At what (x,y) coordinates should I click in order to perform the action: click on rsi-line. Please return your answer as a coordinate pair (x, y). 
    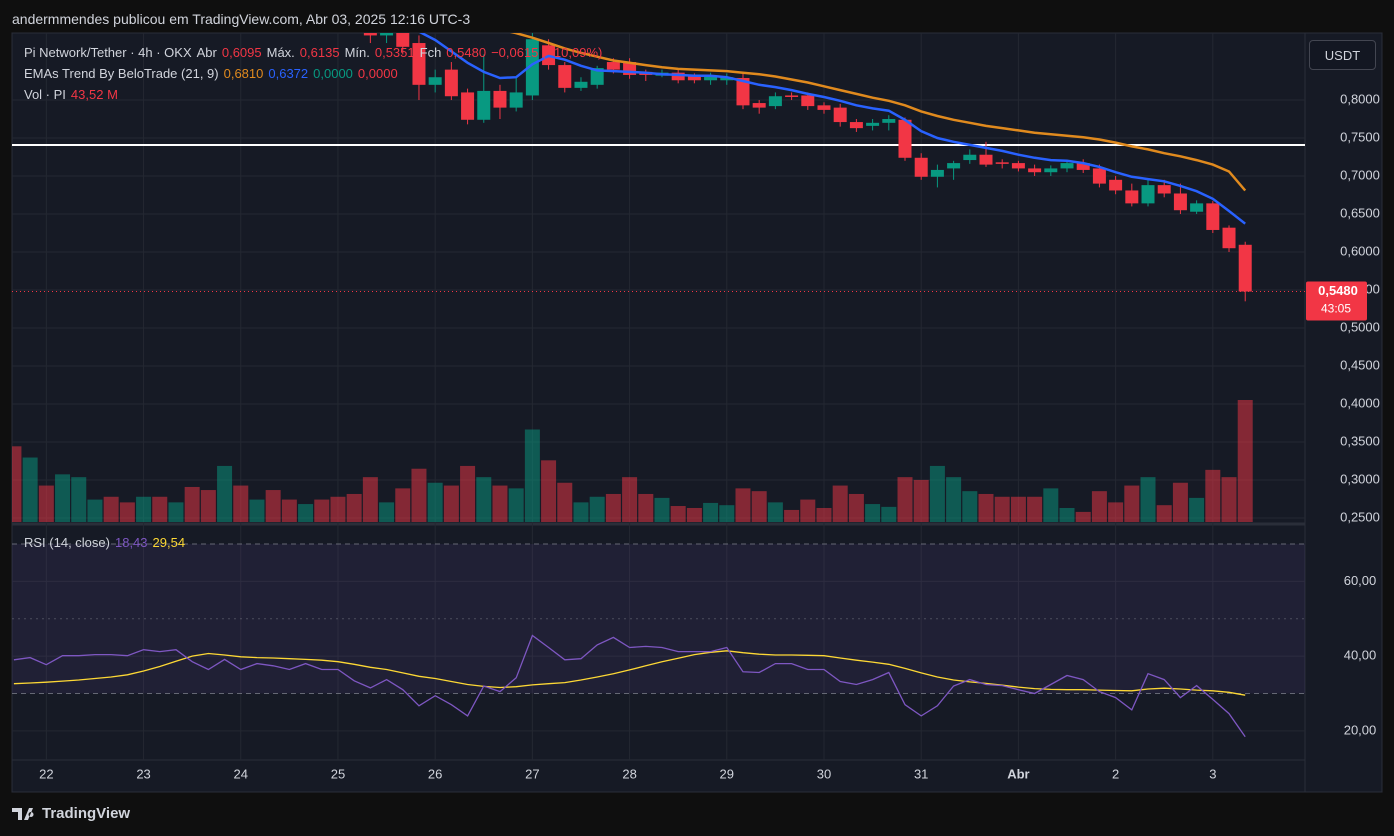
    Looking at the image, I should click on (629, 686).